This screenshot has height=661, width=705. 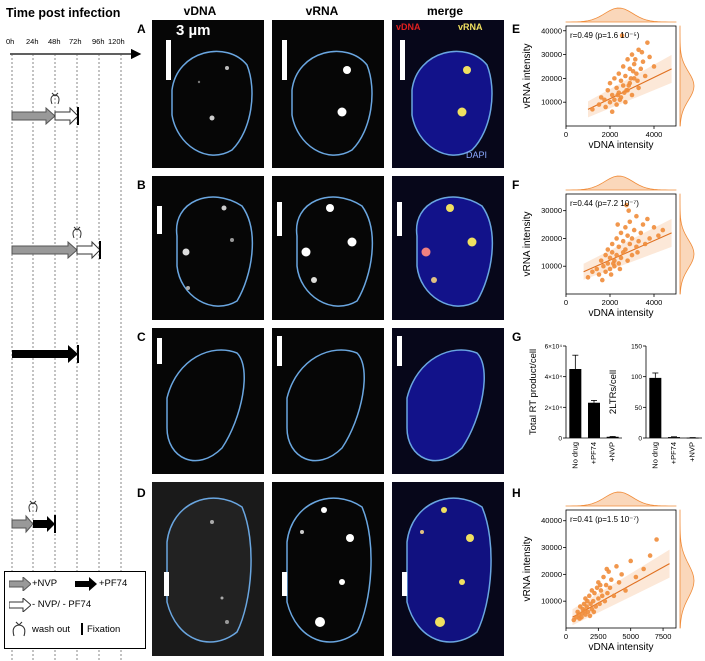 I want to click on tick-label-0h: 0h, so click(x=10, y=41).